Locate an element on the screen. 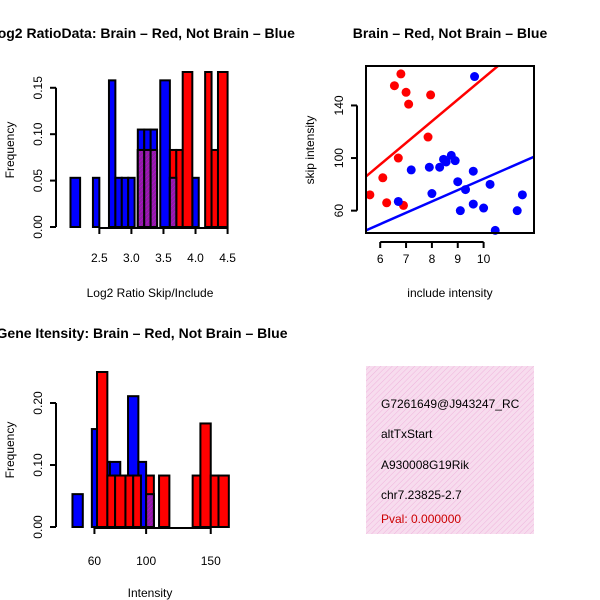  x-tick-label: 100 is located at coordinates (146, 561).